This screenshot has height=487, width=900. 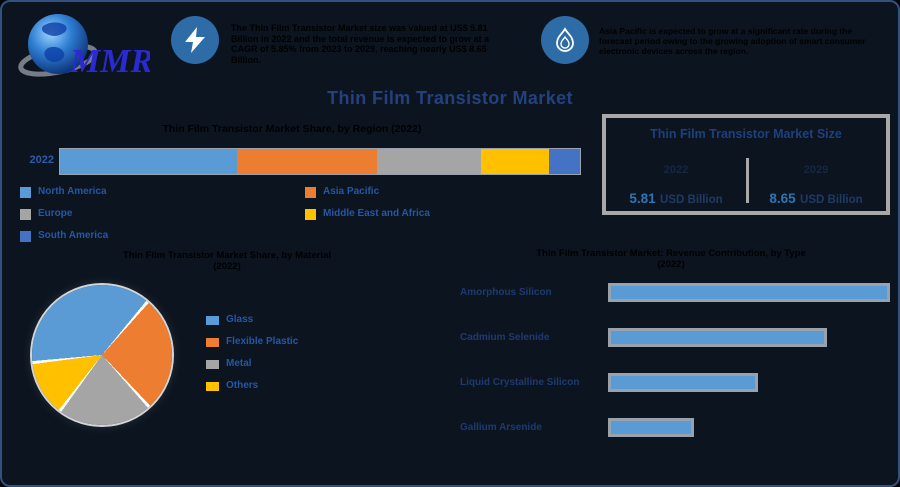 What do you see at coordinates (683, 382) in the screenshot?
I see `type-bar-liquid-crystalline-silicon` at bounding box center [683, 382].